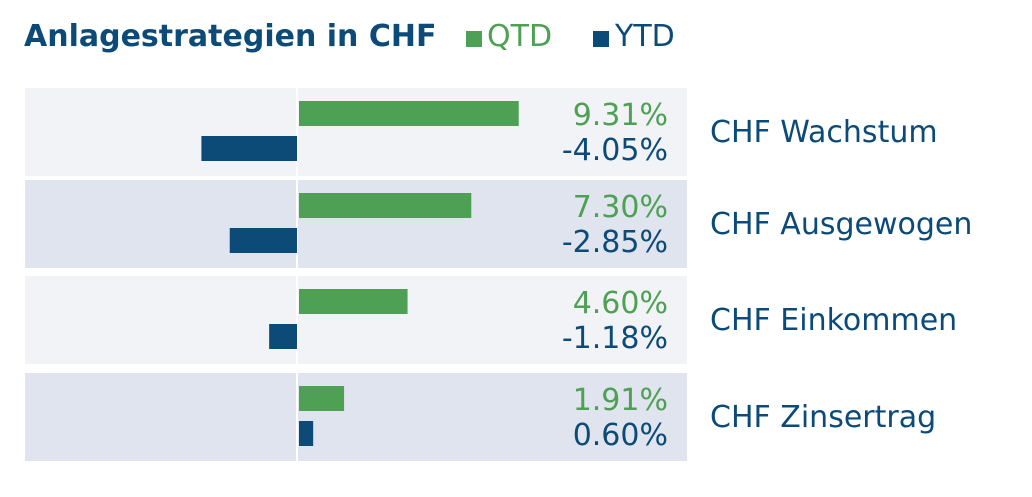 The width and height of the screenshot is (1032, 497). What do you see at coordinates (833, 320) in the screenshot?
I see `category-label-chf-einkommen: CHF Einkommen` at bounding box center [833, 320].